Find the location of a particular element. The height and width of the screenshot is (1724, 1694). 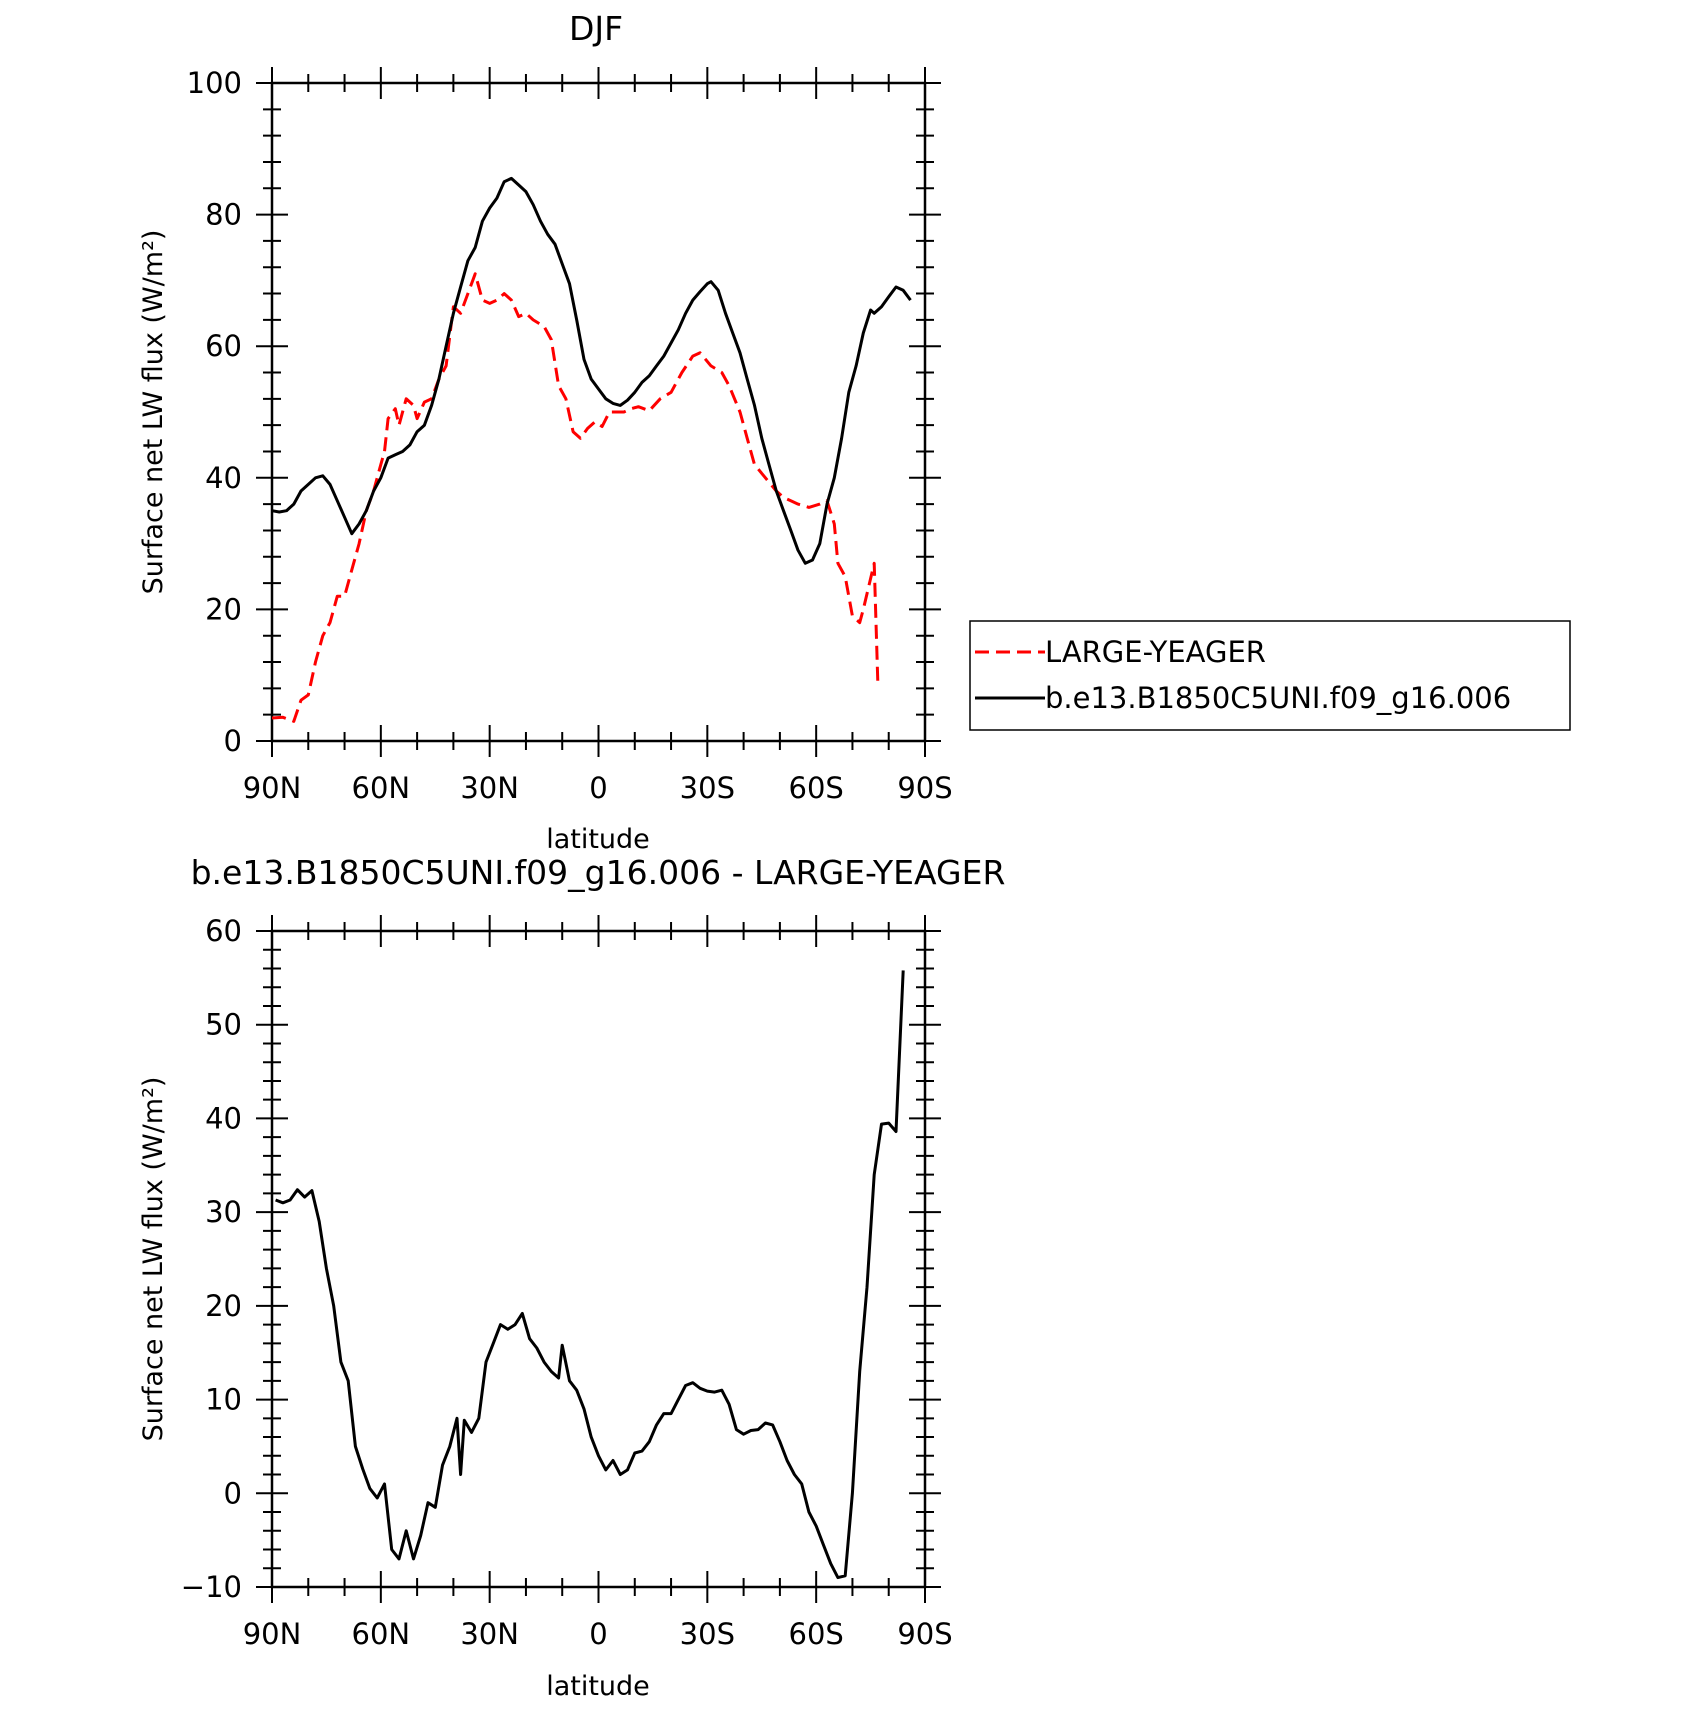

y-tick-label: −10 is located at coordinates (211, 1587).